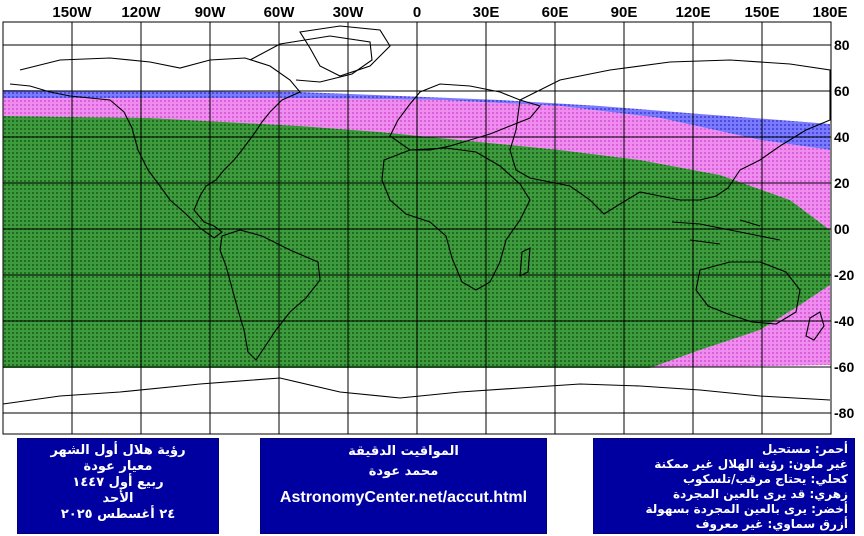  Describe the element at coordinates (210, 12) in the screenshot. I see `lon-label: 90W` at that location.